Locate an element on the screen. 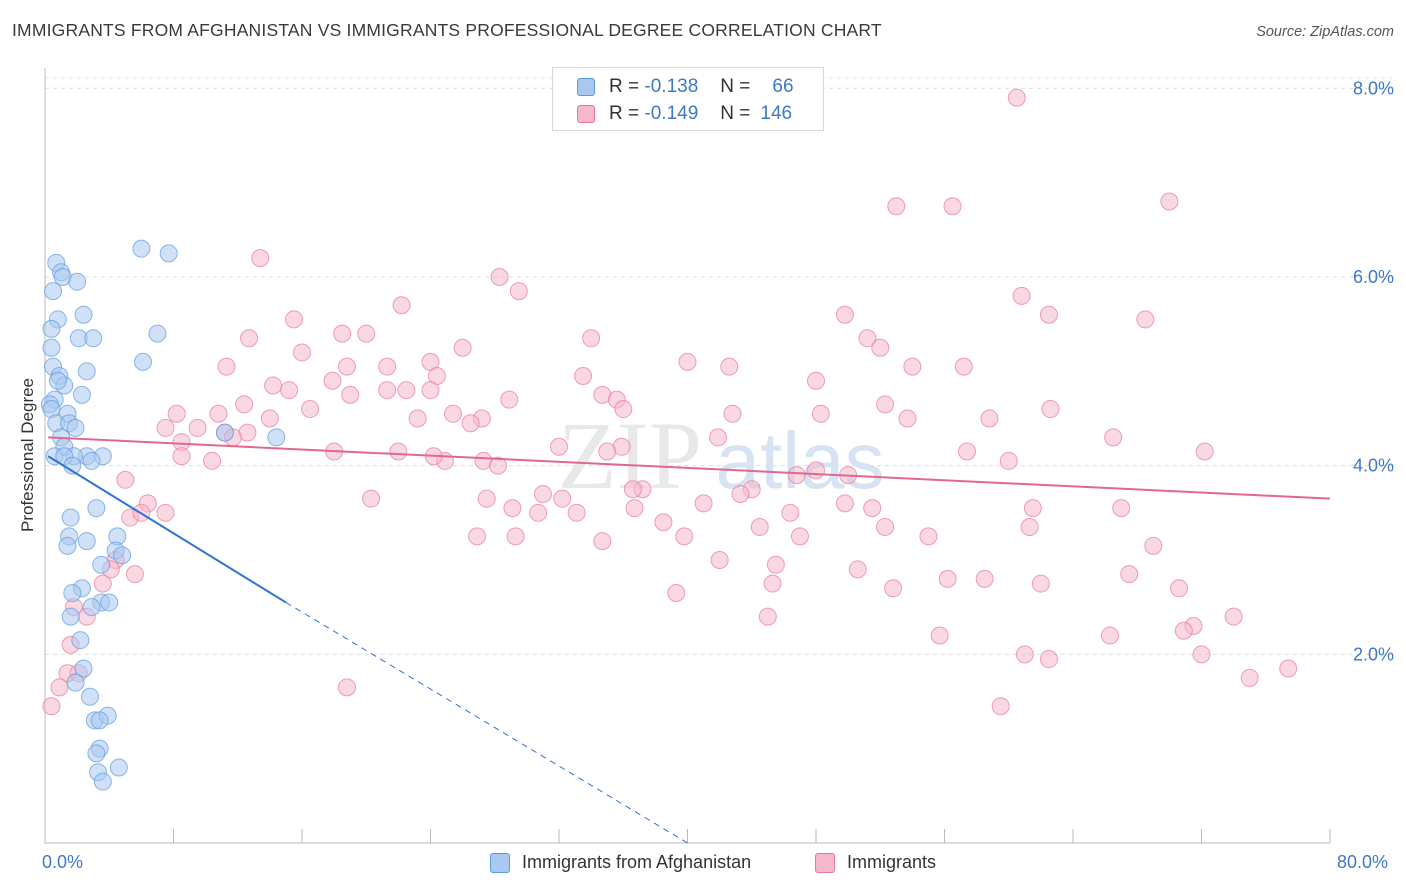 Image resolution: width=1406 pixels, height=892 pixels. n-value: 146 is located at coordinates (776, 113).